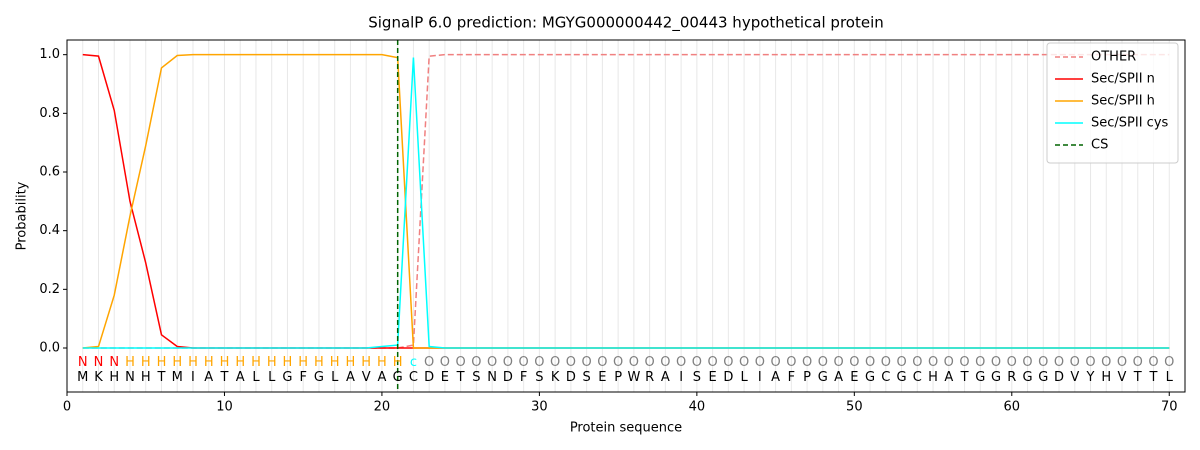  I want to click on legend-frame, so click(1112, 103).